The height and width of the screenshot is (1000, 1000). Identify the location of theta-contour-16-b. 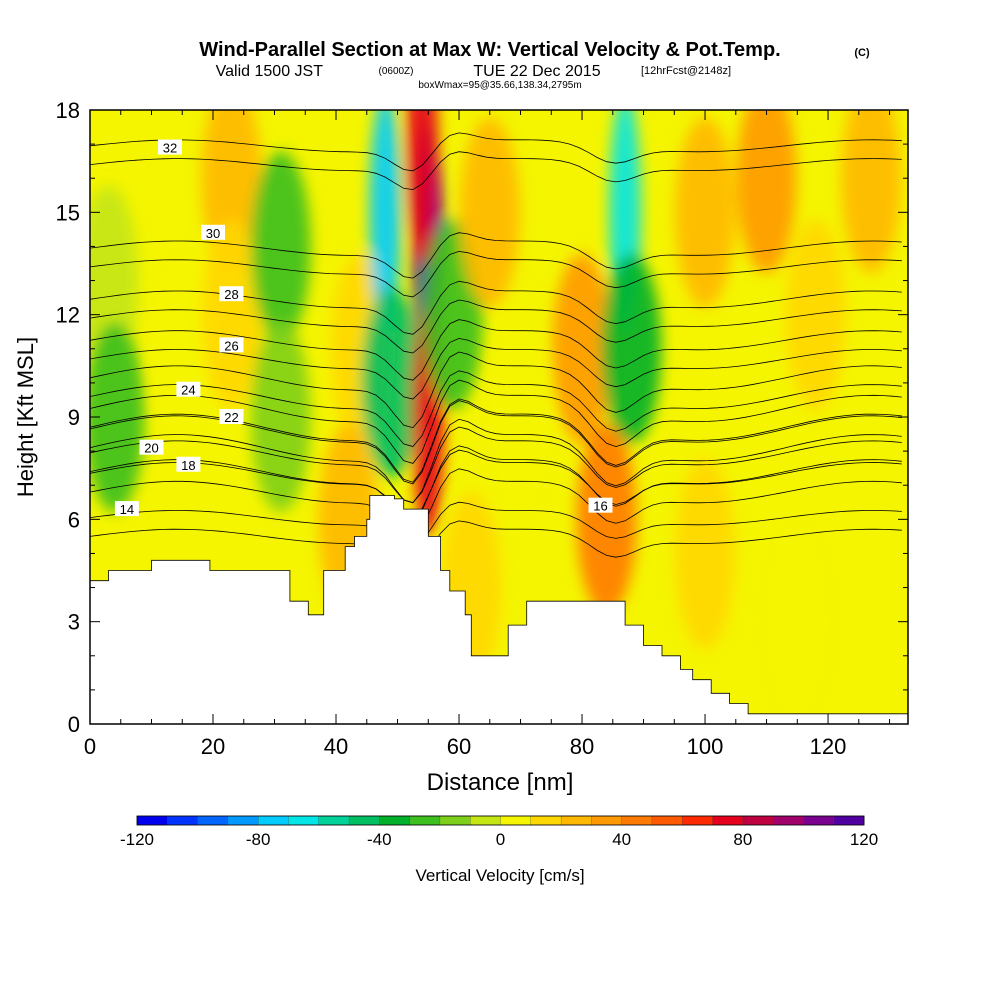
(496, 484).